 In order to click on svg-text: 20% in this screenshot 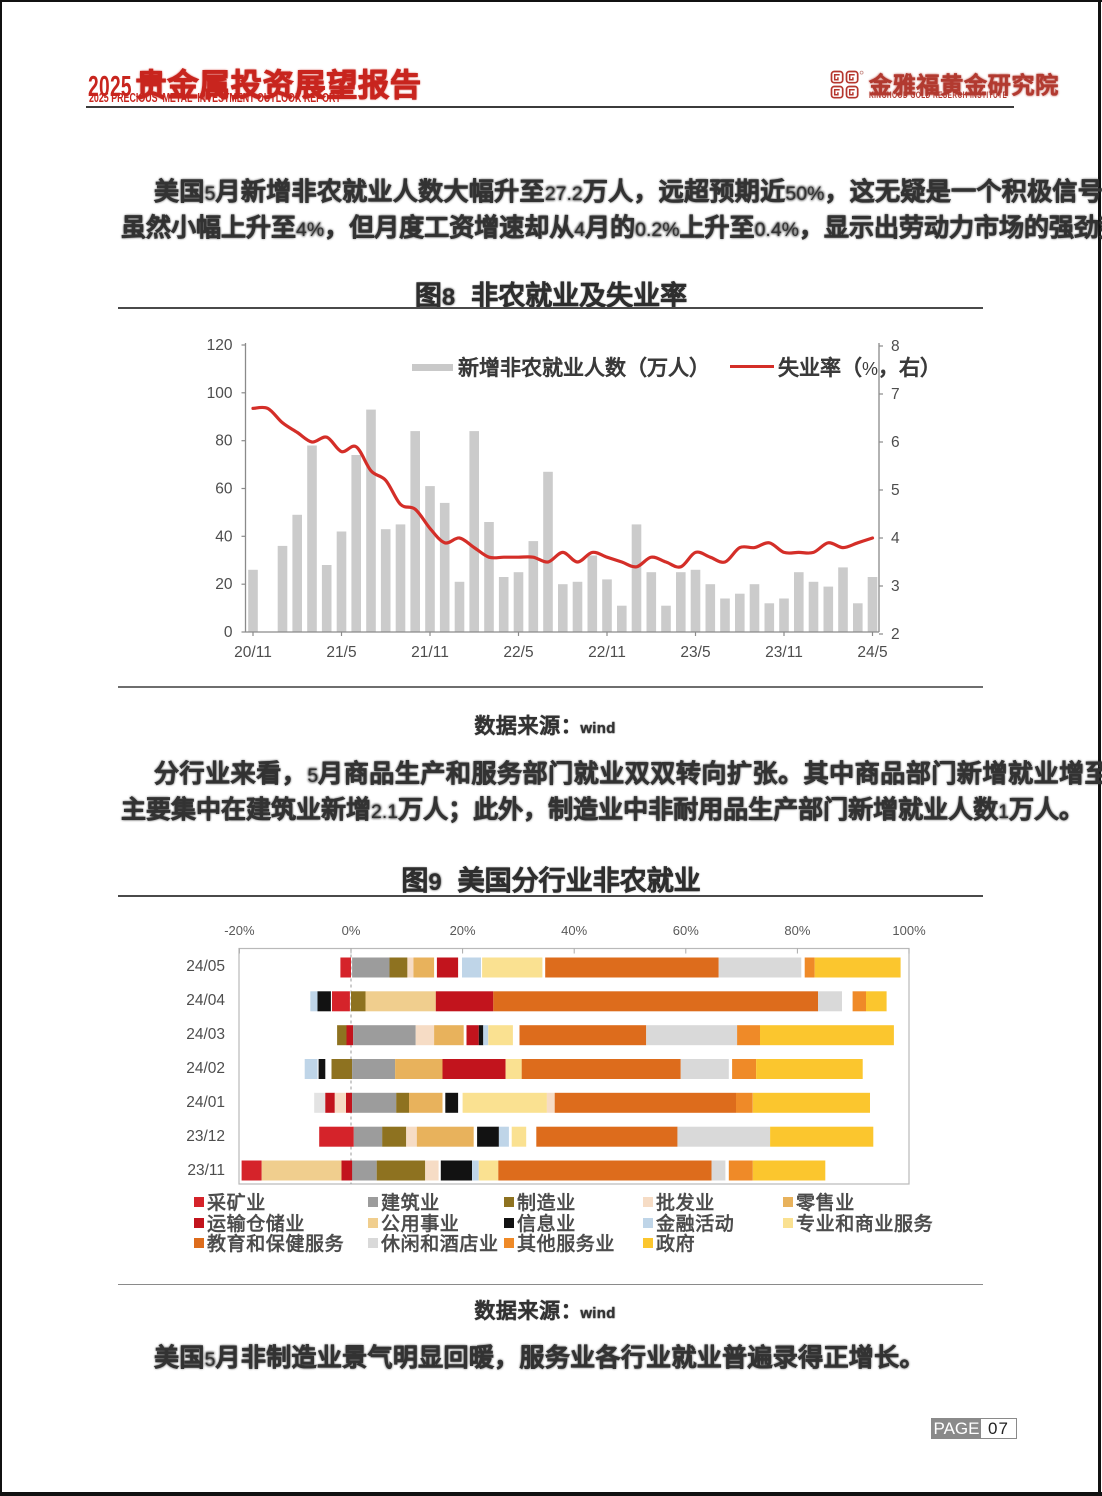, I will do `click(463, 930)`.